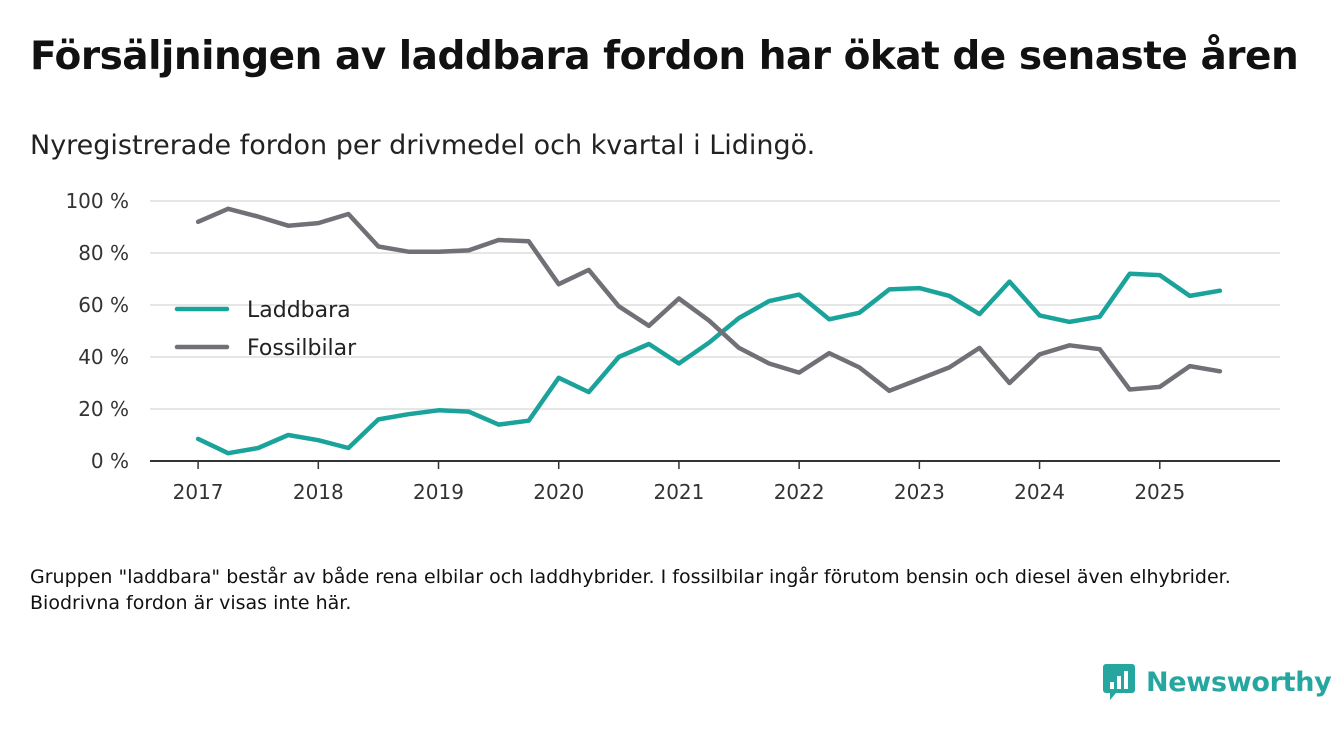 Image resolution: width=1340 pixels, height=733 pixels. I want to click on x-tick-label: 2020, so click(558, 492).